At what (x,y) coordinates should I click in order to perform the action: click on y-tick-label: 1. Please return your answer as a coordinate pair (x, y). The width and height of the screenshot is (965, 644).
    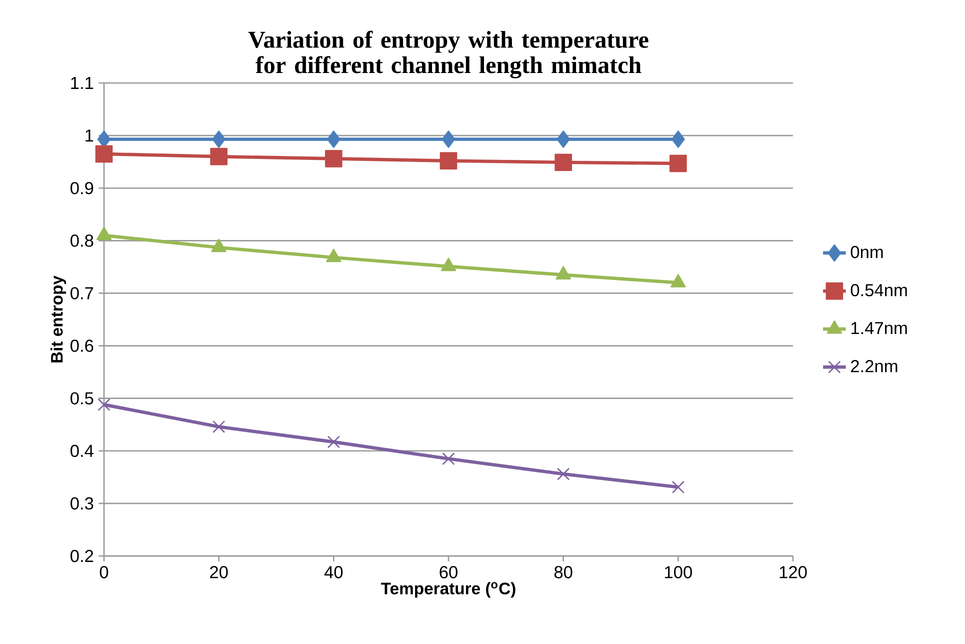
    Looking at the image, I should click on (90, 136).